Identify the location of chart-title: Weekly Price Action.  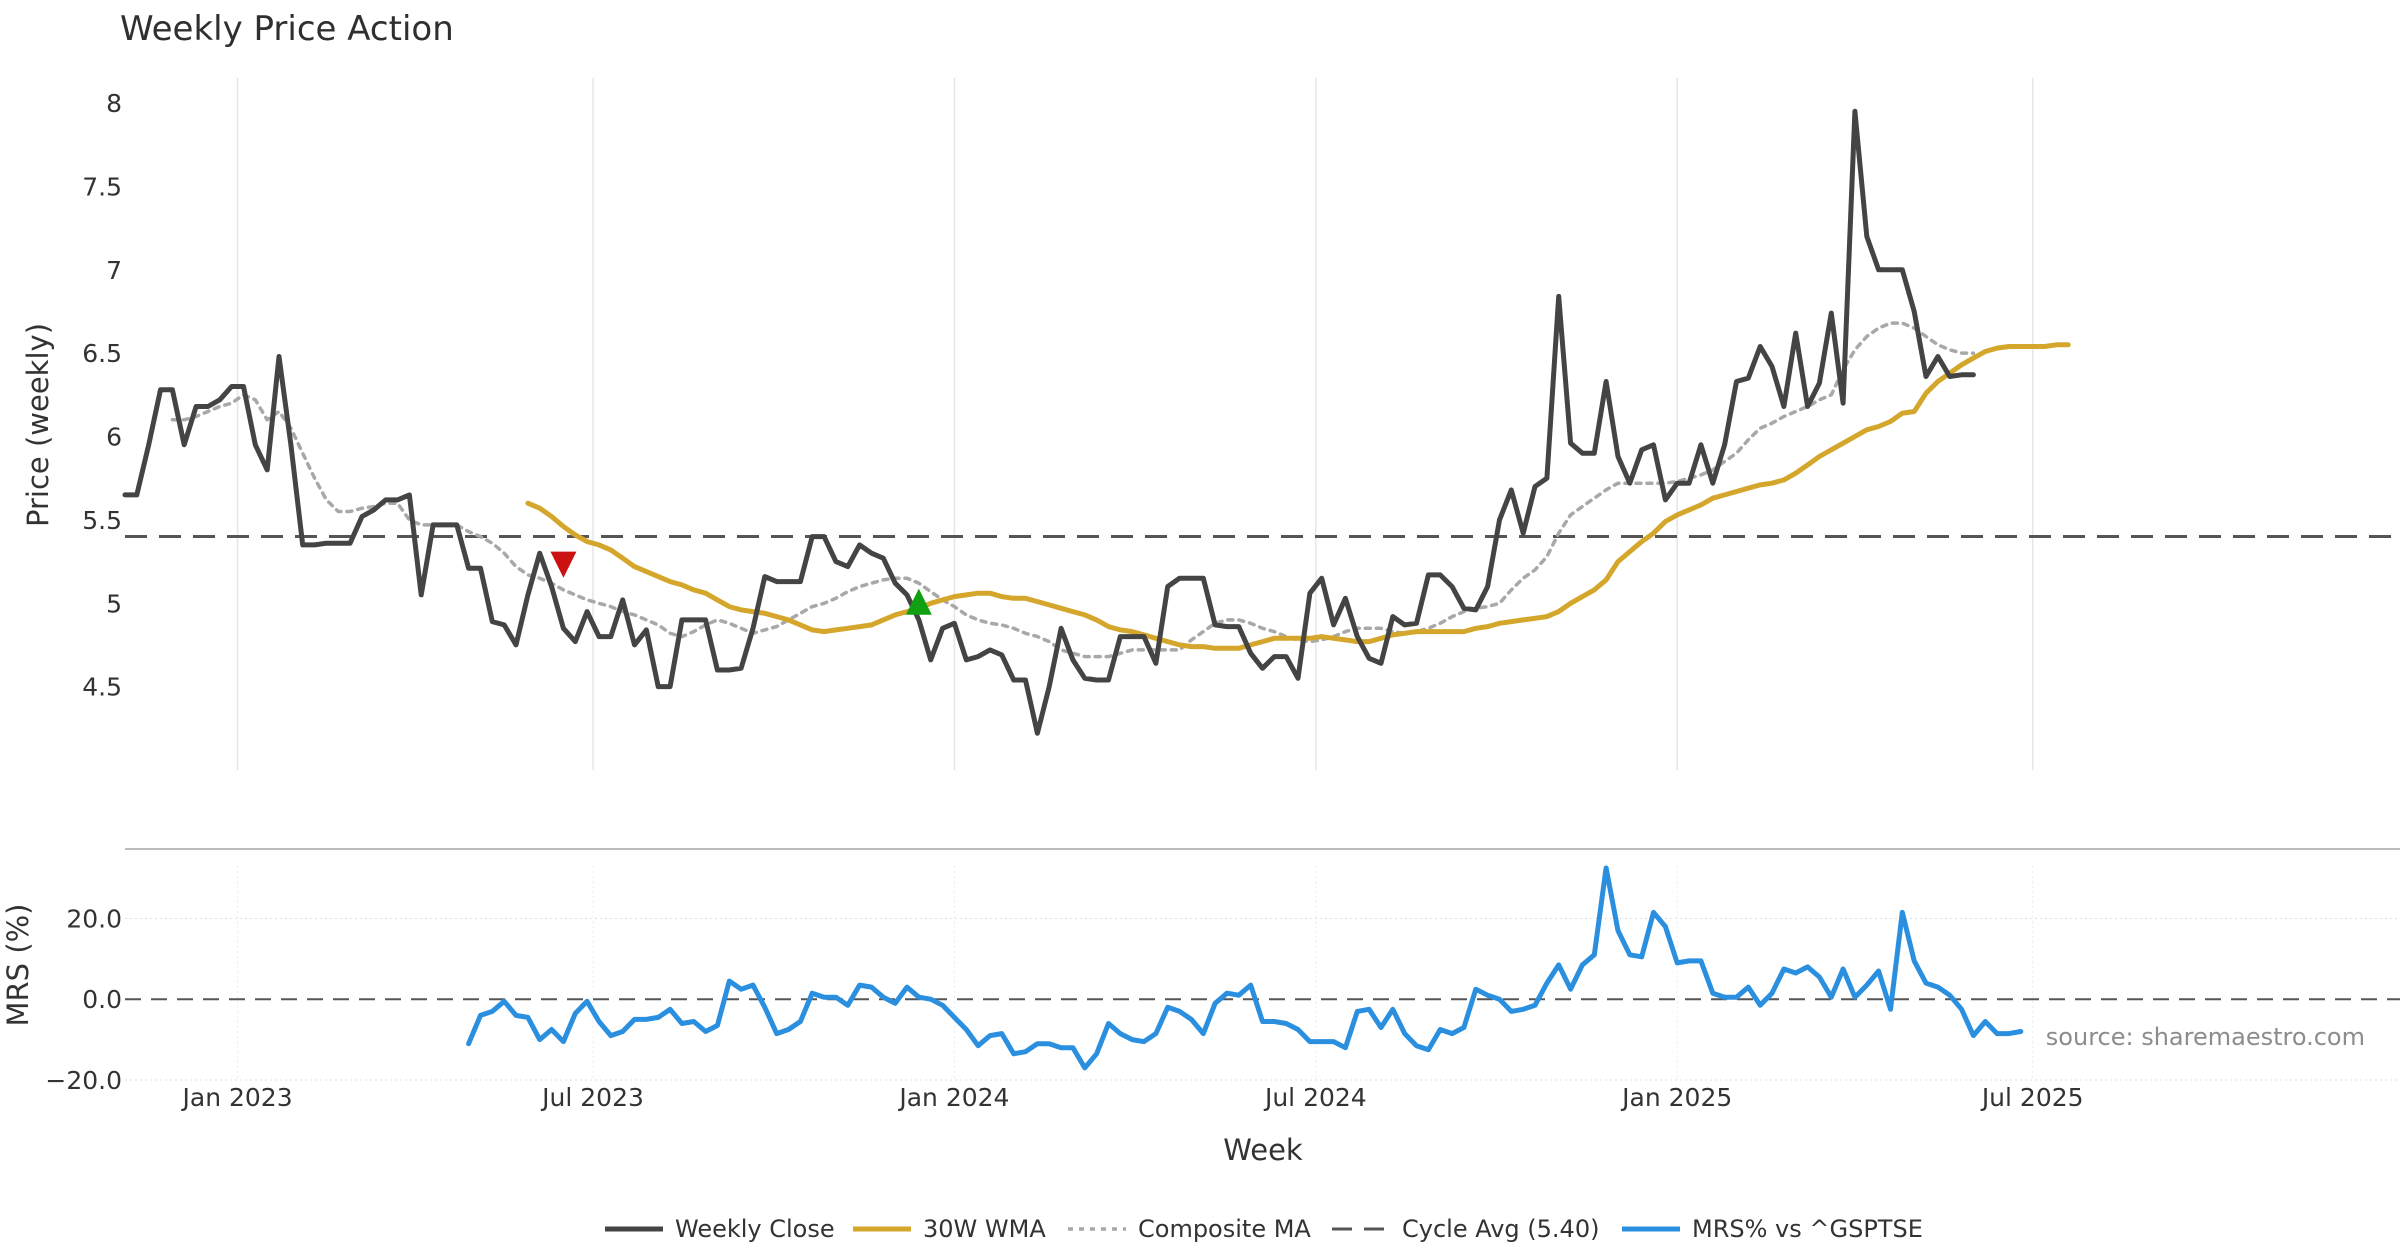
(287, 29).